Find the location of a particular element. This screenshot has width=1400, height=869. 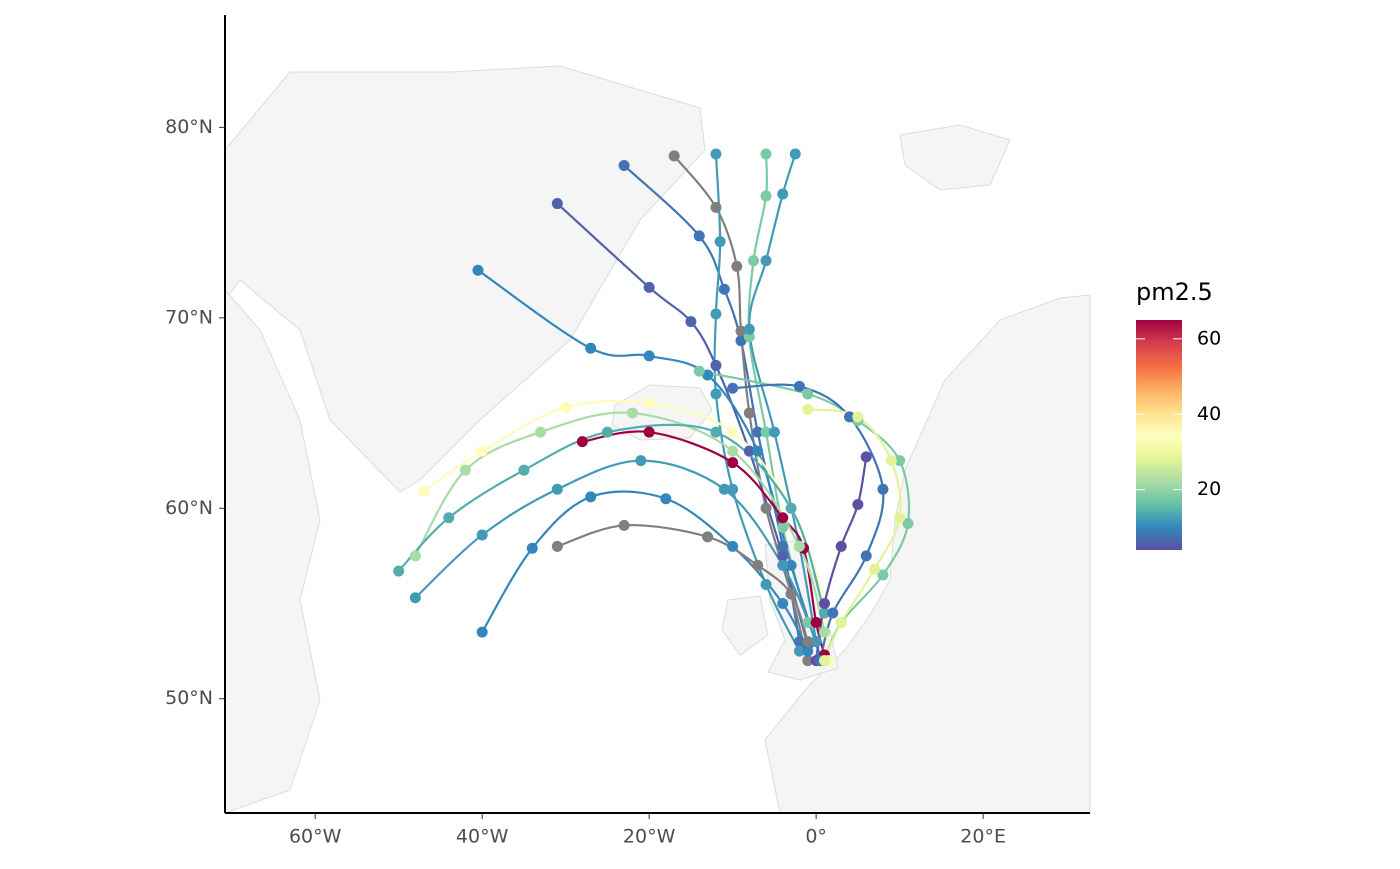

colorbar-label: 20 is located at coordinates (1209, 489).